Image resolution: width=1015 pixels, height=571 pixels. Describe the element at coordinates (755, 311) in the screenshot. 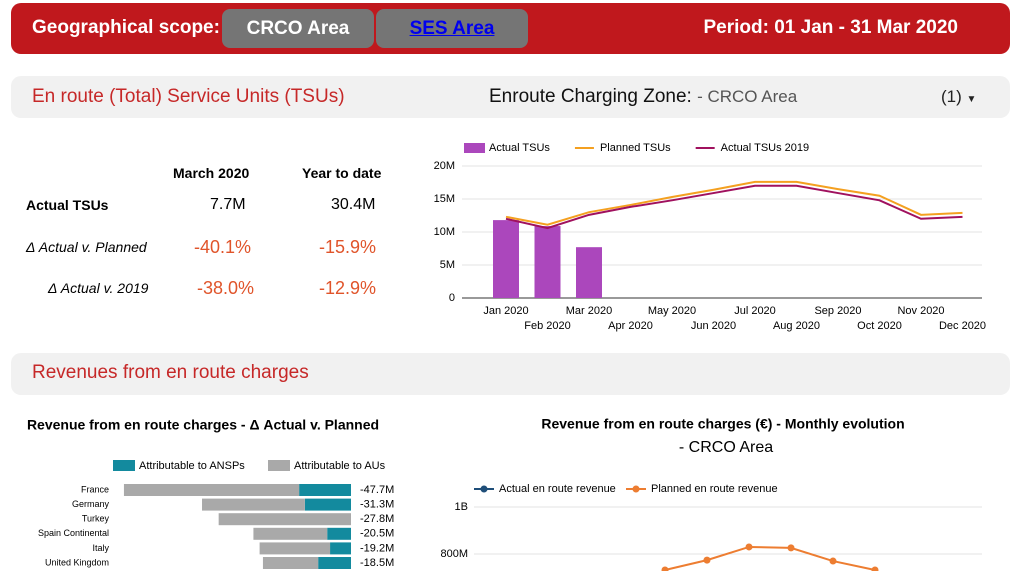

I see `x-tick-label: Jul 2020` at that location.